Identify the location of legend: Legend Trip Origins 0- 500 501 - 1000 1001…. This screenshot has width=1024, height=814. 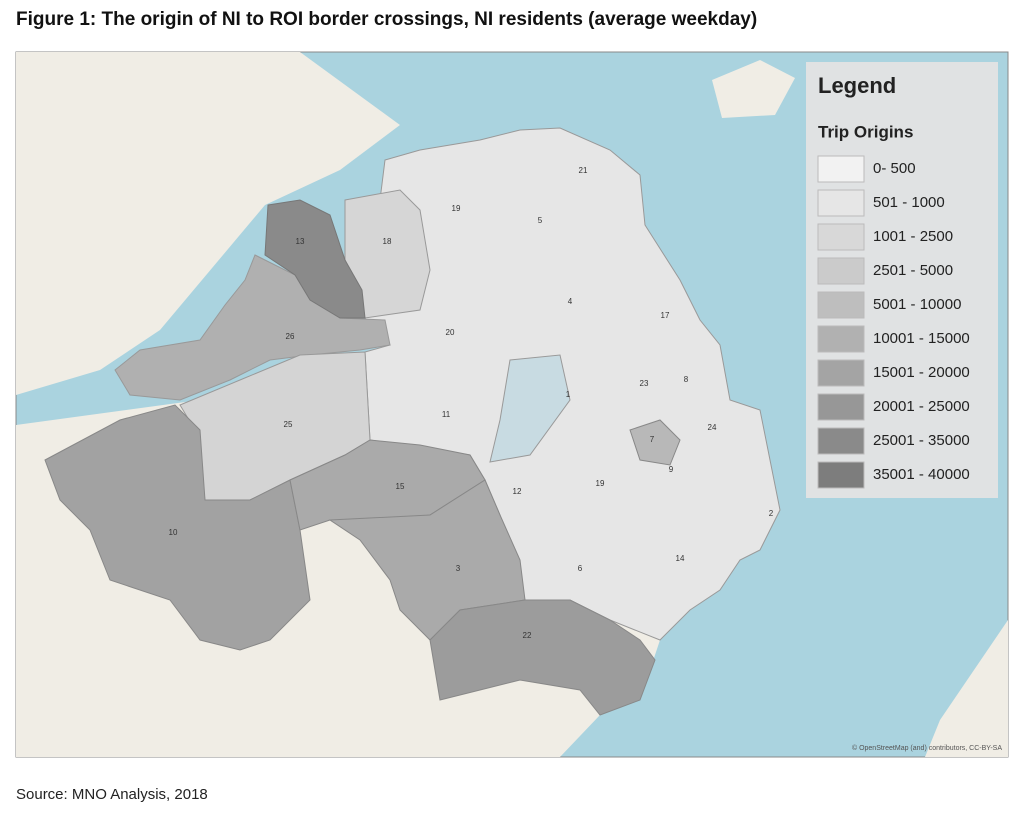
(902, 280).